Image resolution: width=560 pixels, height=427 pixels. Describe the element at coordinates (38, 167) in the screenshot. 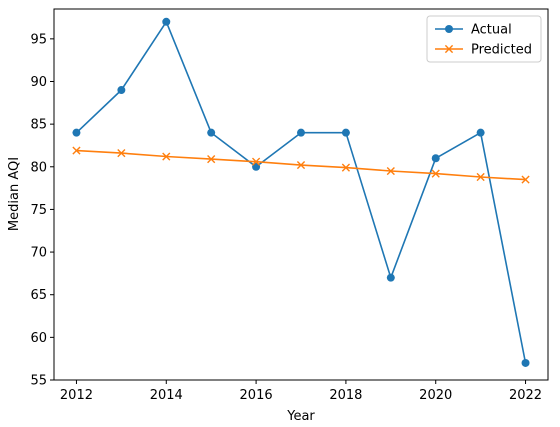

I see `y-tick-label: 80` at that location.